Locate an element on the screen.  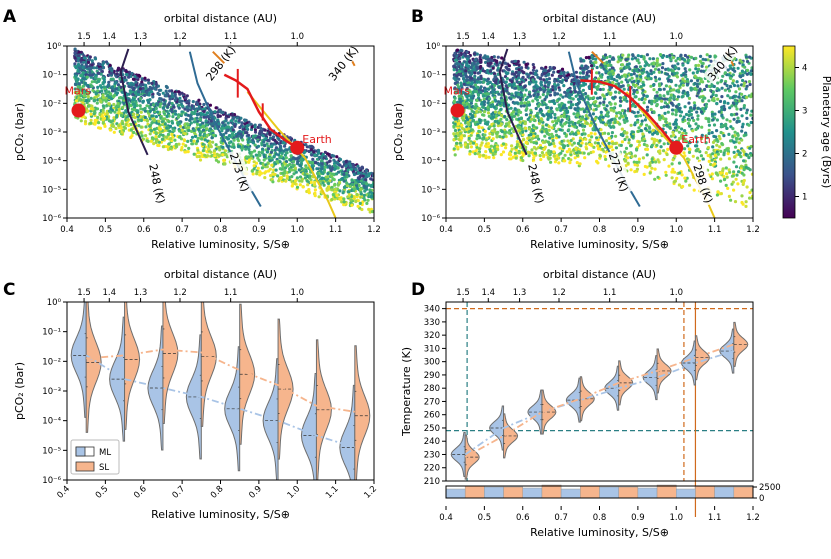
x-axis-label: Relative luminosity, S/S⊕ is located at coordinates (220, 244).